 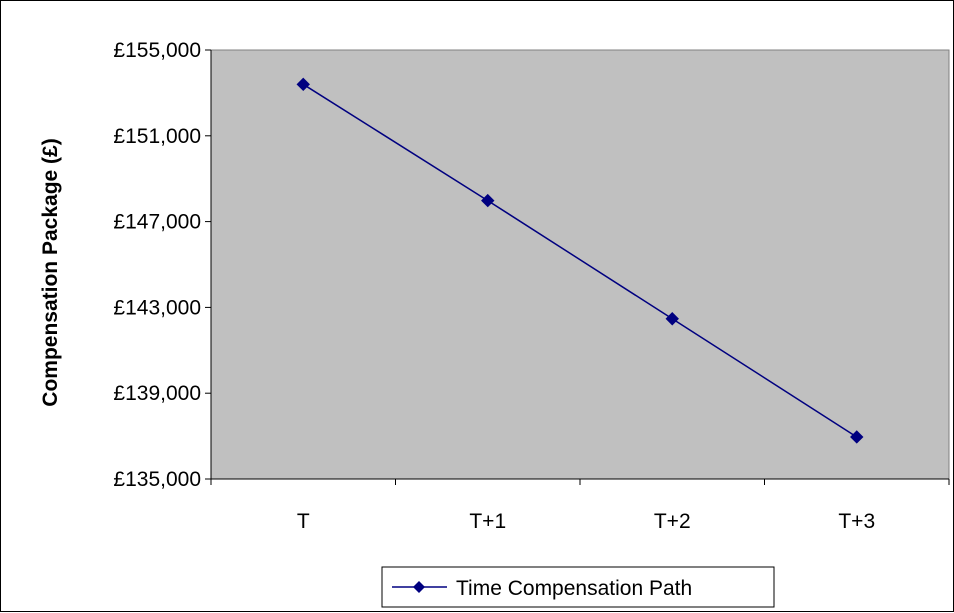 What do you see at coordinates (419, 587) in the screenshot?
I see `legend-diamond-marker` at bounding box center [419, 587].